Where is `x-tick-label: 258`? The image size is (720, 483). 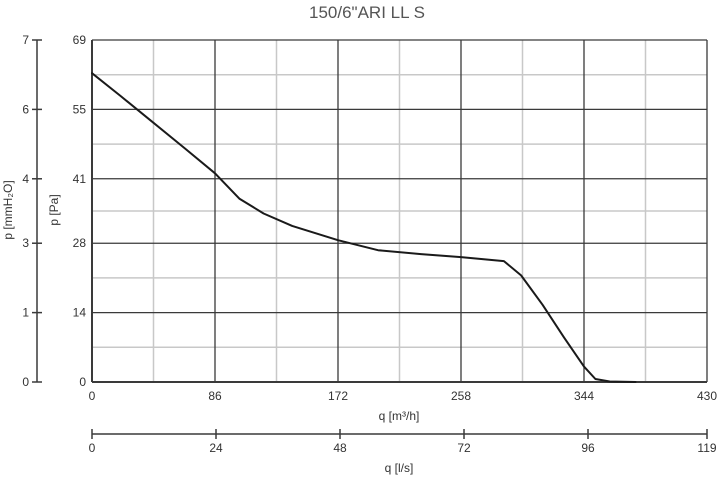 x-tick-label: 258 is located at coordinates (461, 396).